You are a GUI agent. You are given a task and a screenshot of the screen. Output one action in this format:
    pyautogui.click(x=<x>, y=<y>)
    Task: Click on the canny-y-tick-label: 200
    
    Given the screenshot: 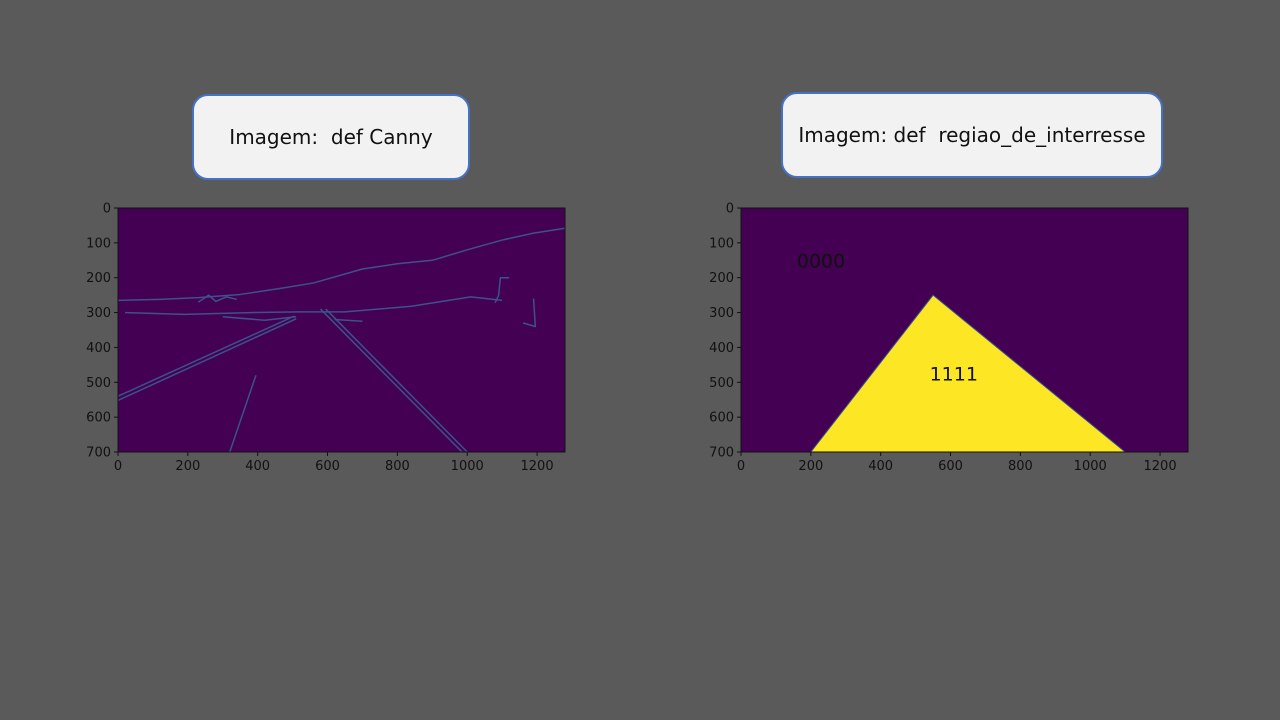 What is the action you would take?
    pyautogui.click(x=98, y=278)
    